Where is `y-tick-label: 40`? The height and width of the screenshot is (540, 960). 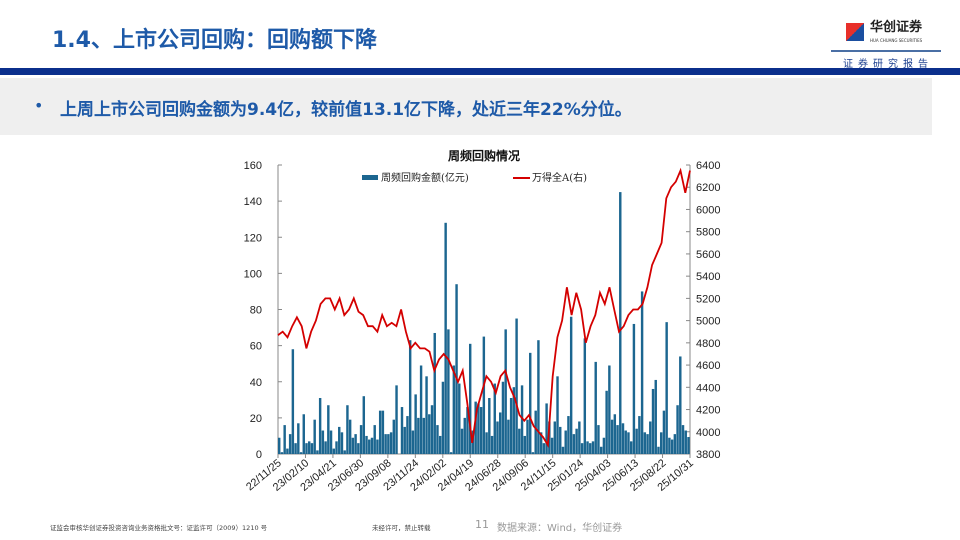
y-tick-label: 40 is located at coordinates (256, 383).